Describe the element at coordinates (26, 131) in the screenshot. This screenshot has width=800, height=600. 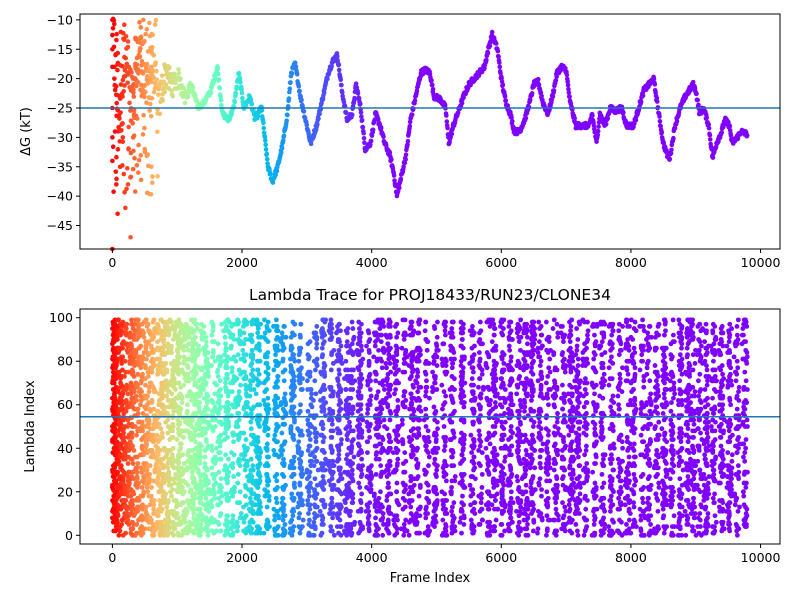
I see `delta-g-y-axis-label: ΔG (kT)` at that location.